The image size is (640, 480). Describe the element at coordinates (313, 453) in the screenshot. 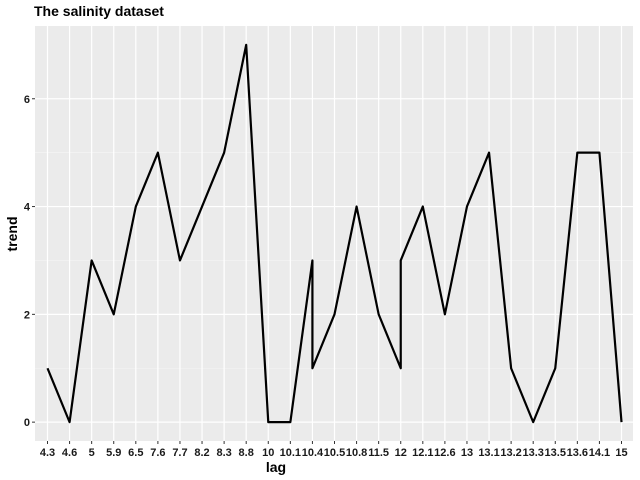

I see `x-tick-label: 10.4` at that location.